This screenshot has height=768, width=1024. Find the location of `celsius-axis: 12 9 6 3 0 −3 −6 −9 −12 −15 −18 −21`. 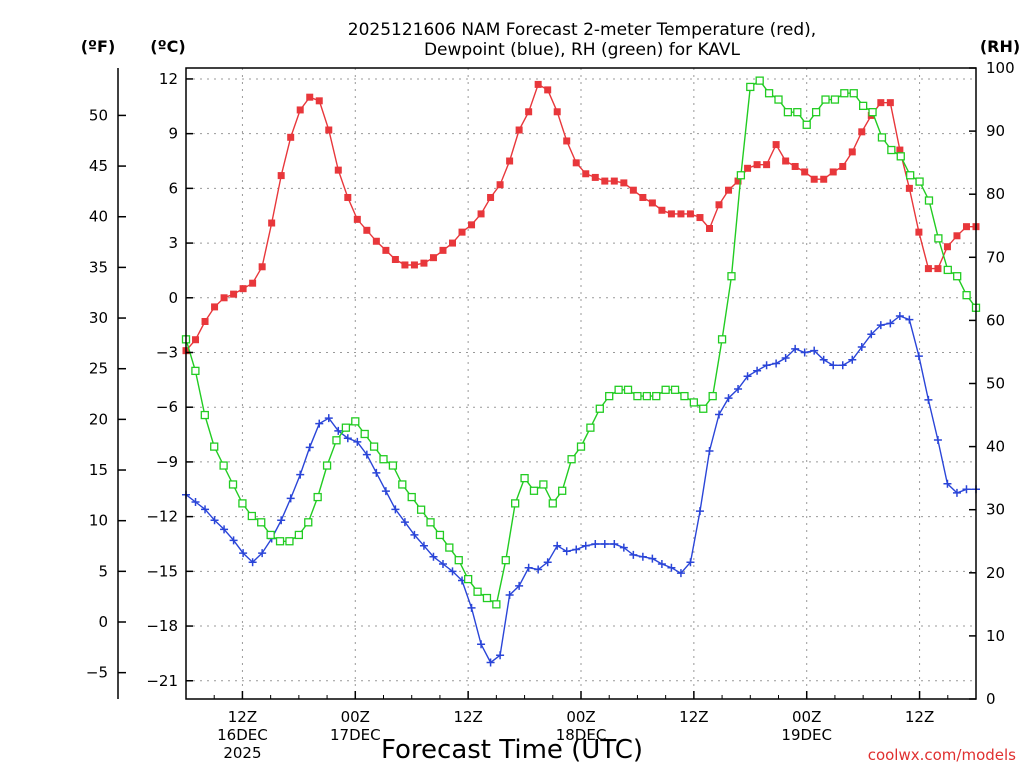

celsius-axis: 12 9 6 3 0 −3 −6 −9 −12 −15 −18 −21 is located at coordinates (169, 380).